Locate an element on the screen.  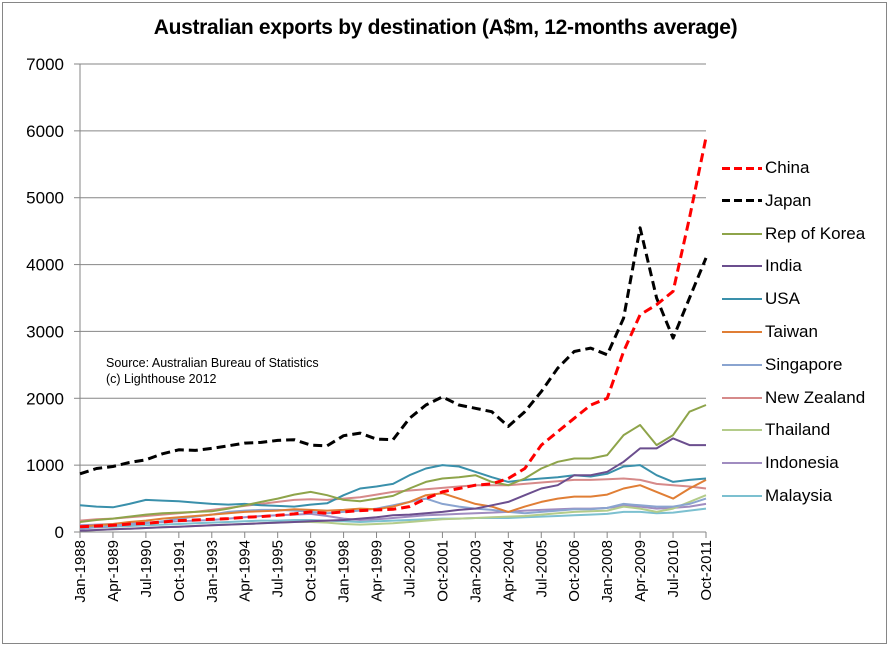
legend-label: China is located at coordinates (787, 167).